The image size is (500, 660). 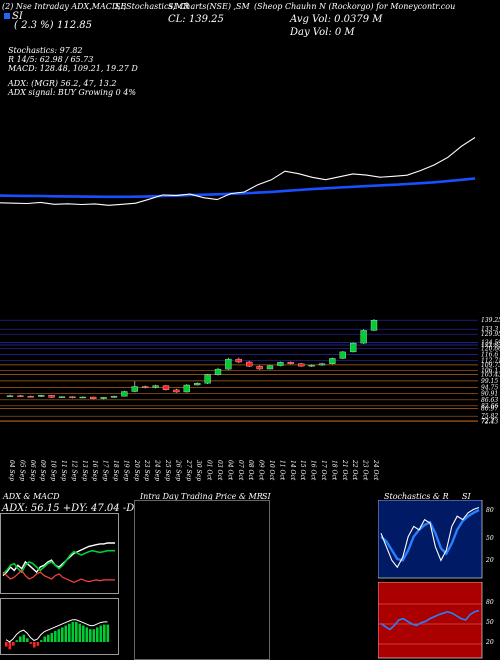 What do you see at coordinates (115, 470) in the screenshot?
I see `date-tick-label: 18 Sep` at bounding box center [115, 470].